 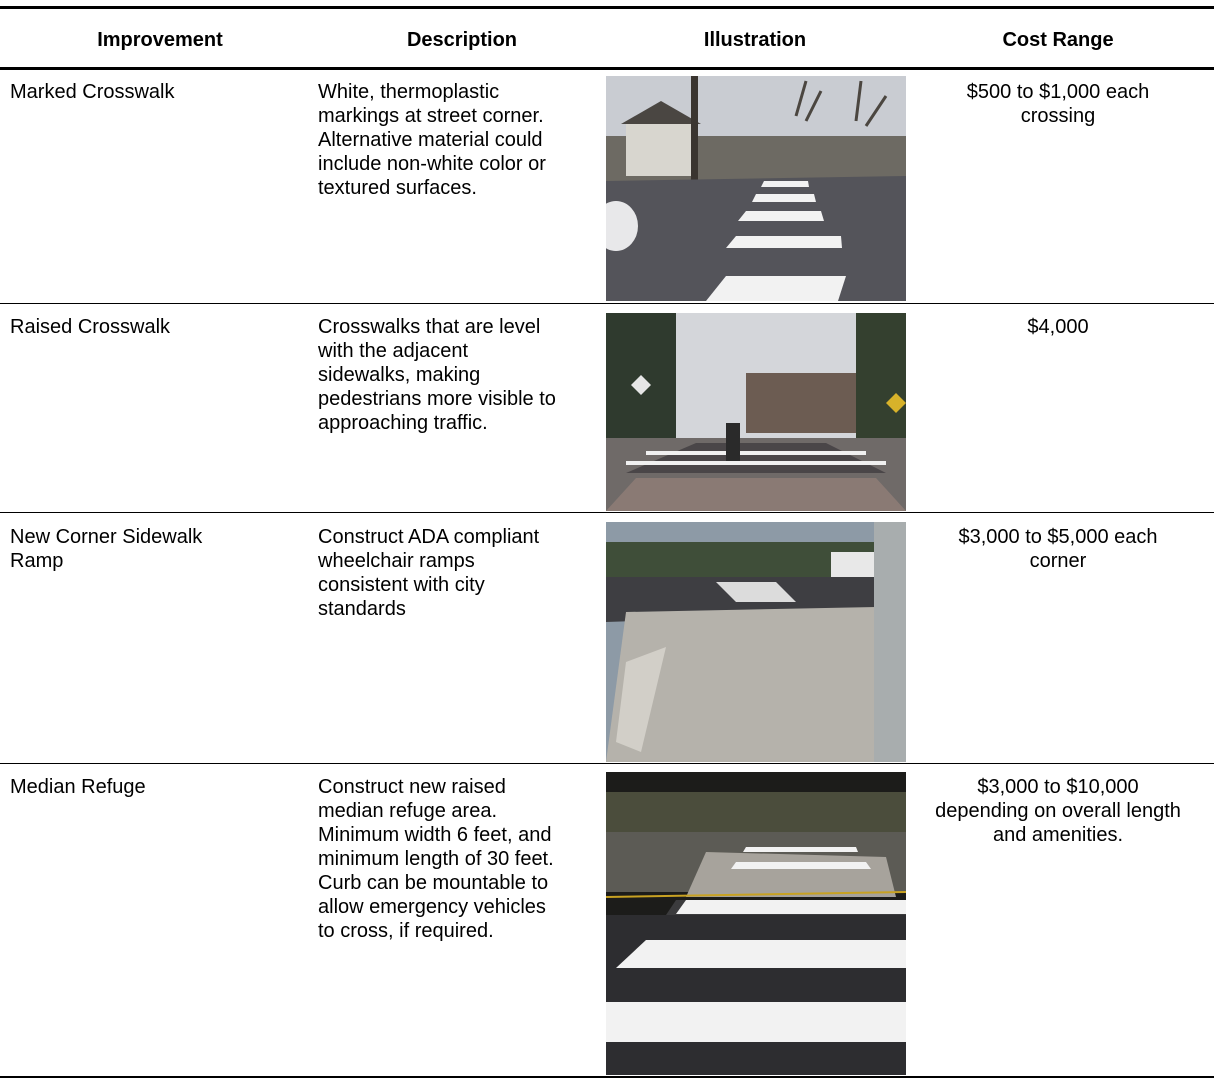 I want to click on cost-text: $4,000, so click(x=1058, y=327).